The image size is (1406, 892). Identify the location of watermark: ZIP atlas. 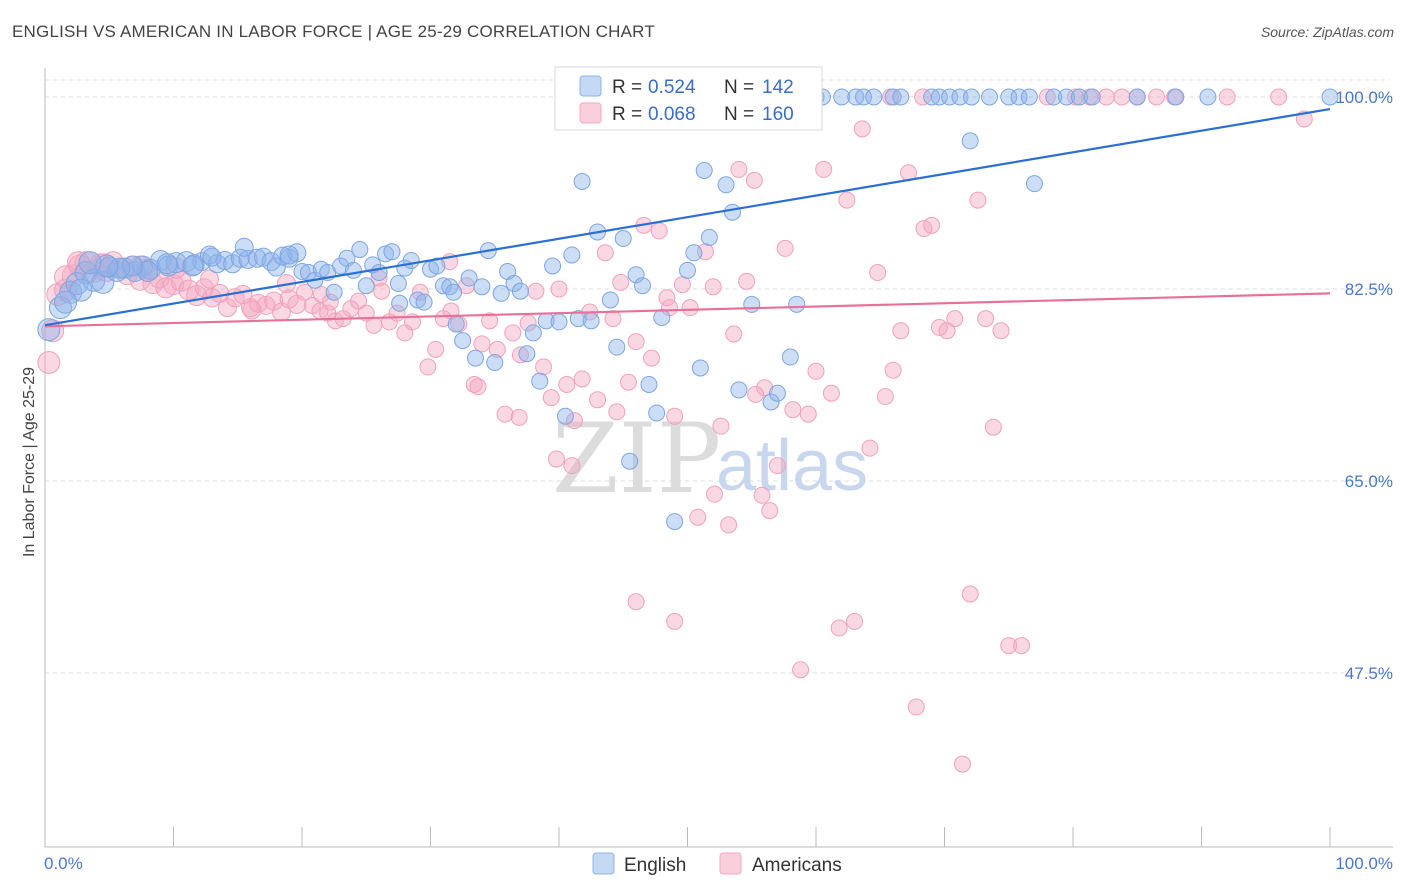
(710, 459).